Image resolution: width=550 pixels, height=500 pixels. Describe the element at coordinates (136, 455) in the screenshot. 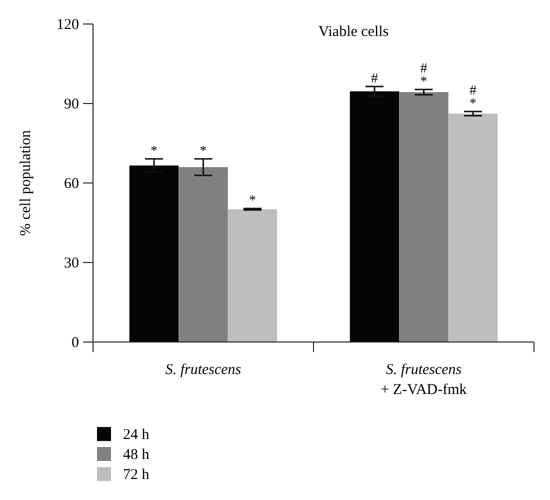

I see `legend-label: 48 h` at that location.